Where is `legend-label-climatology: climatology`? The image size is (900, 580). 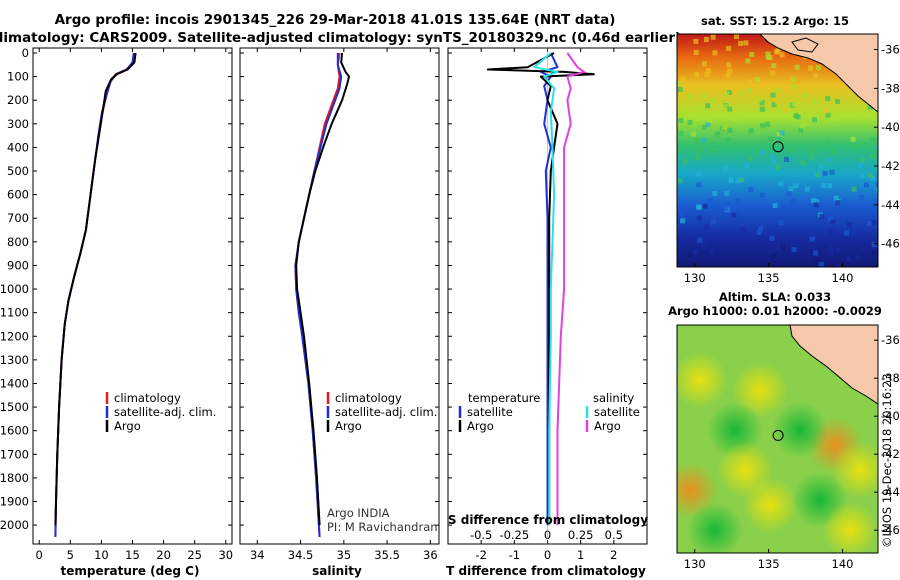 legend-label-climatology: climatology is located at coordinates (147, 398).